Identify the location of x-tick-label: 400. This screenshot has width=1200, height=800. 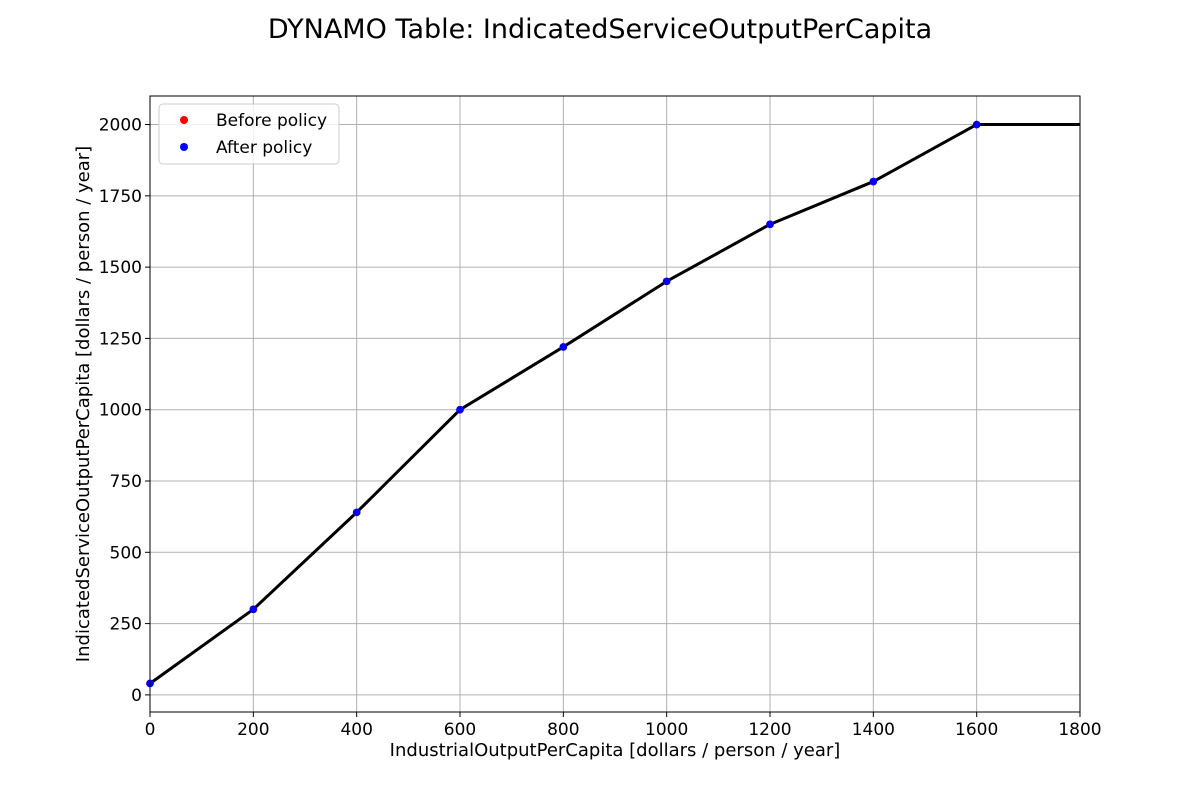
(356, 730).